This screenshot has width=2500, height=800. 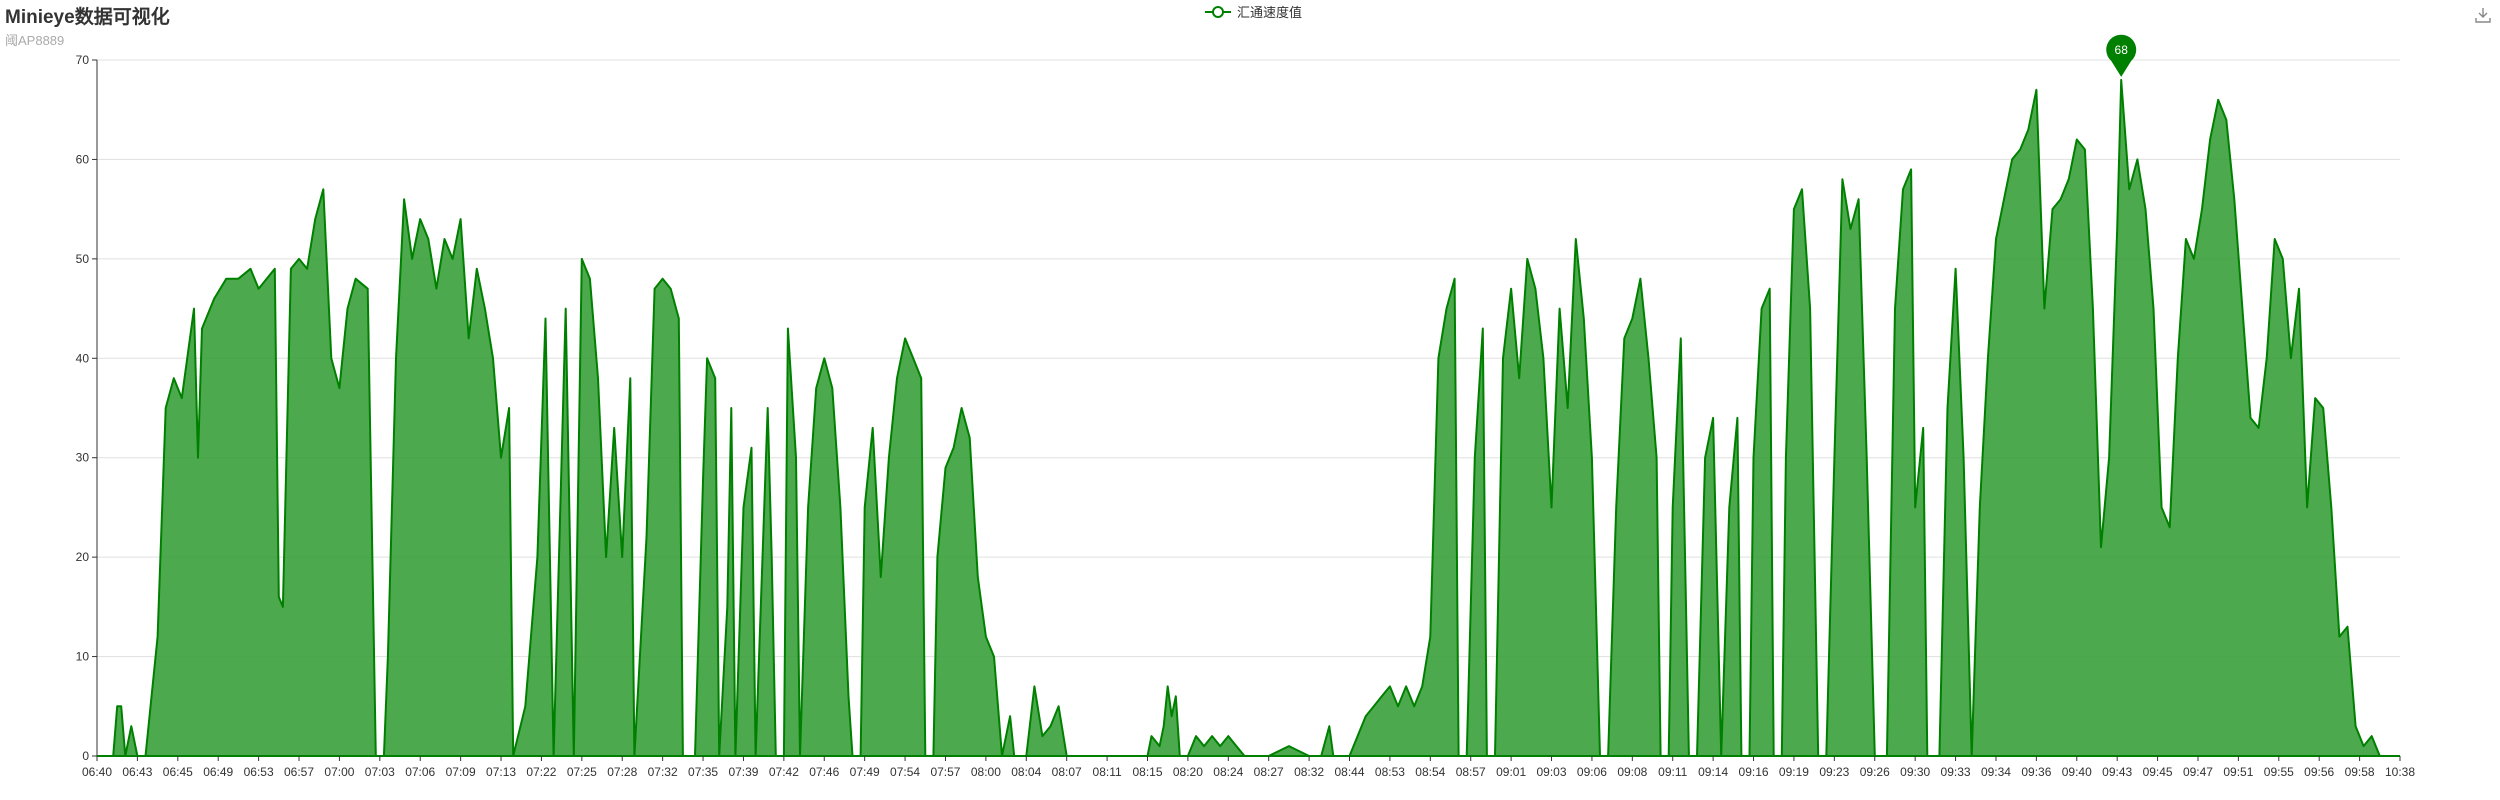 What do you see at coordinates (986, 772) in the screenshot?
I see `x-tick-label: 08:00` at bounding box center [986, 772].